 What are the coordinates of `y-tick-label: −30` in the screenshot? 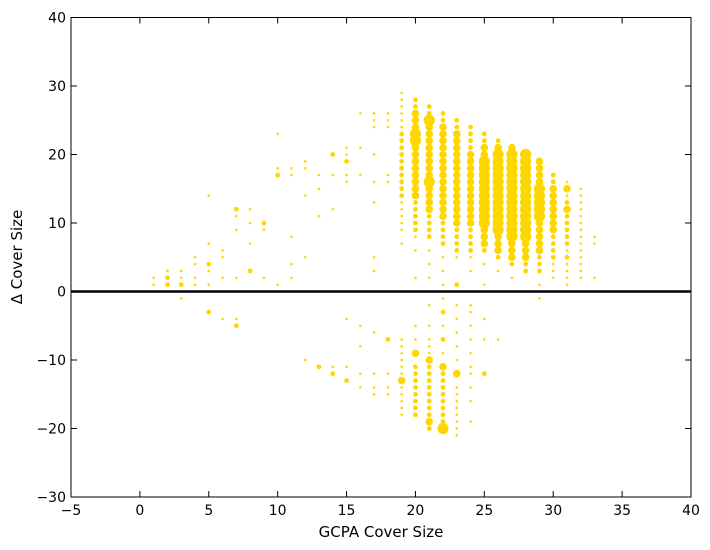 It's located at (51, 498).